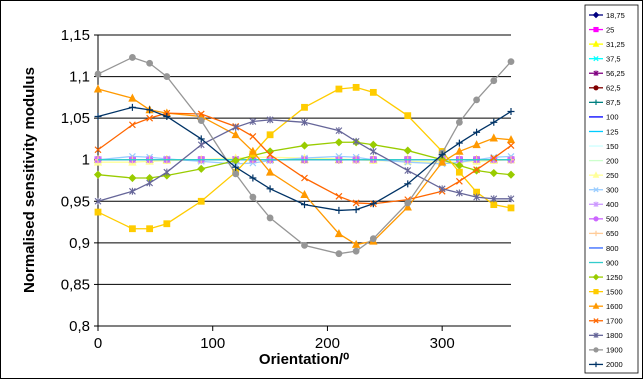 This screenshot has width=643, height=379. What do you see at coordinates (614, 335) in the screenshot?
I see `legend-label: 1800` at bounding box center [614, 335].